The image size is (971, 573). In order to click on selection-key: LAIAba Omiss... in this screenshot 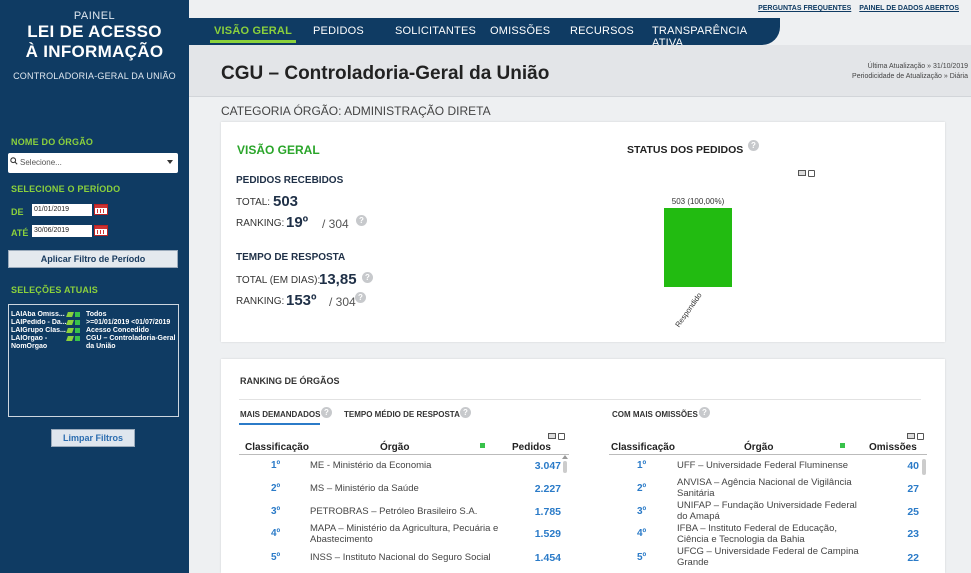, I will do `click(38, 314)`.